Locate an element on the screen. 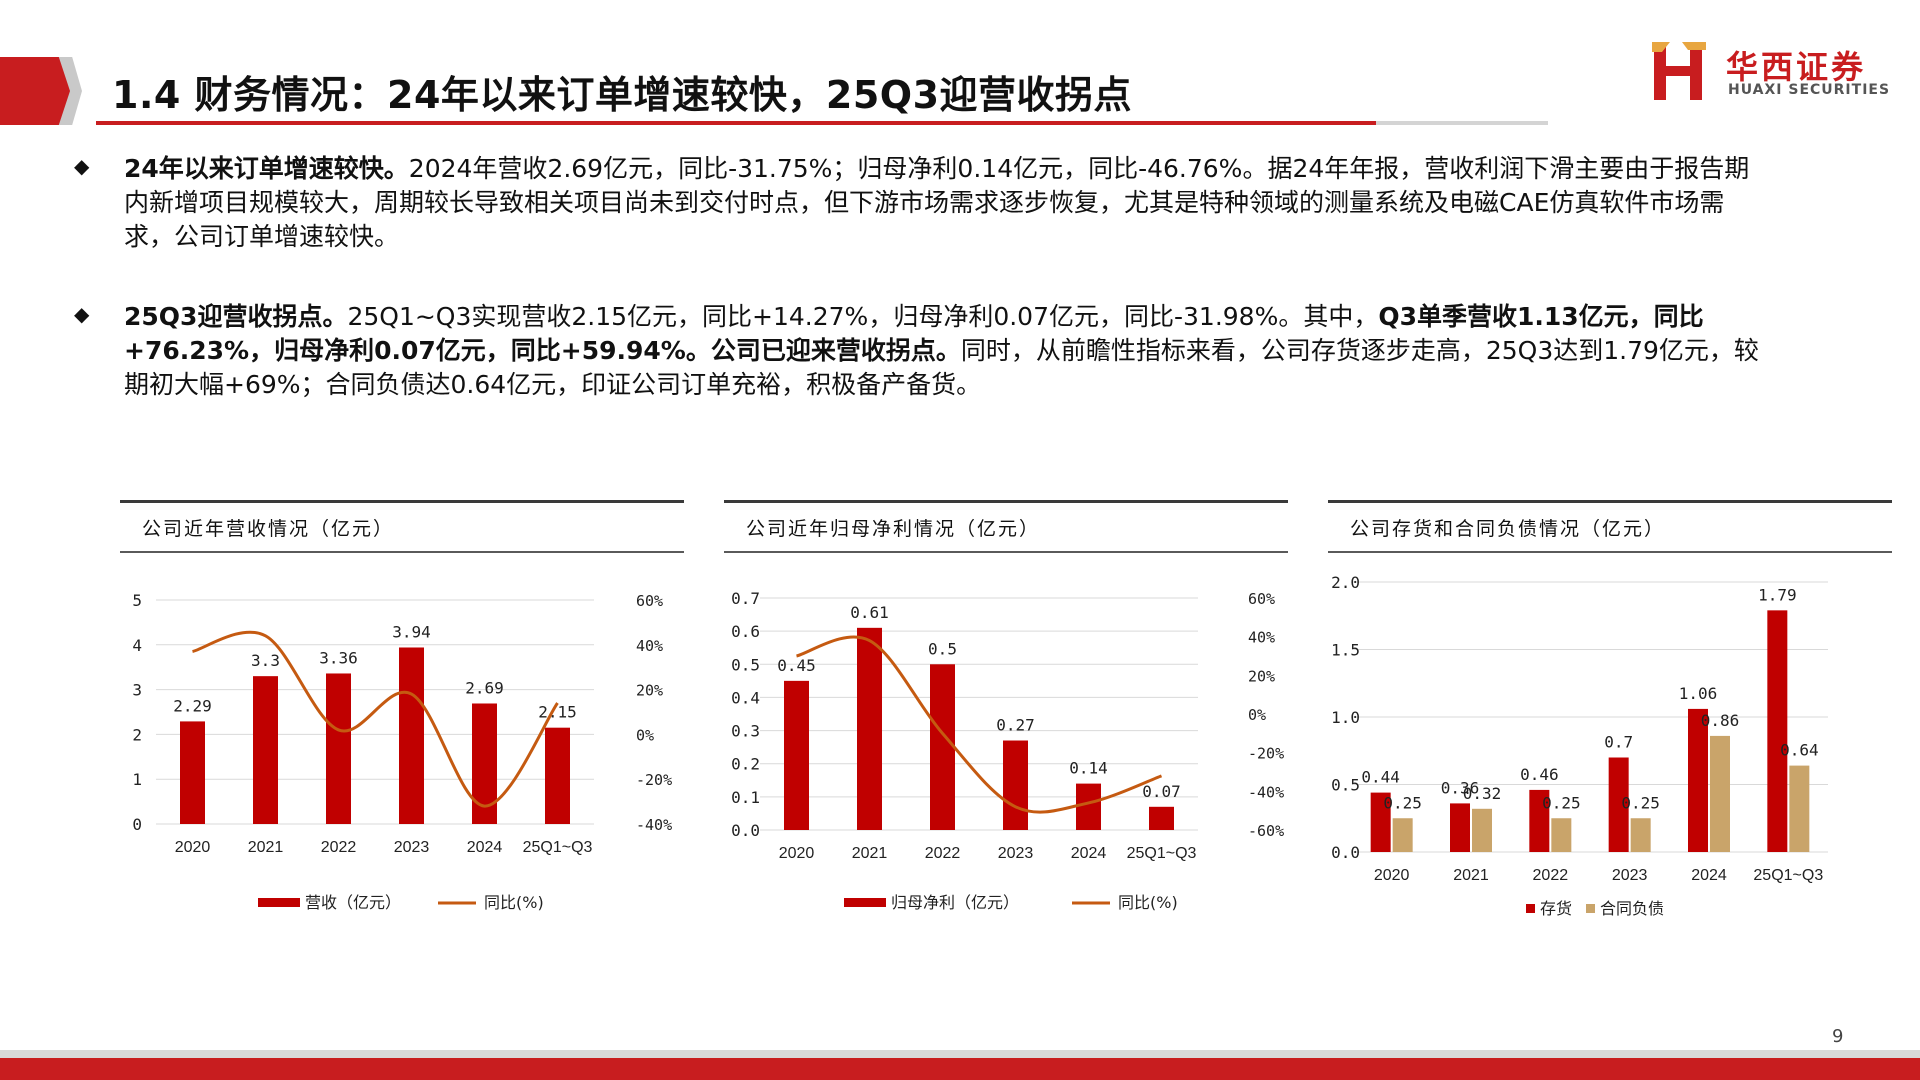 The height and width of the screenshot is (1080, 1920). panel-top-rule is located at coordinates (1610, 501).